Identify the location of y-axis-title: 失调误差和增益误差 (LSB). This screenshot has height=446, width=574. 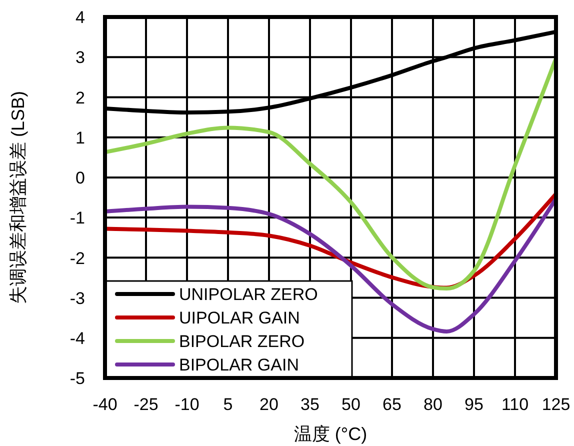
(18, 197).